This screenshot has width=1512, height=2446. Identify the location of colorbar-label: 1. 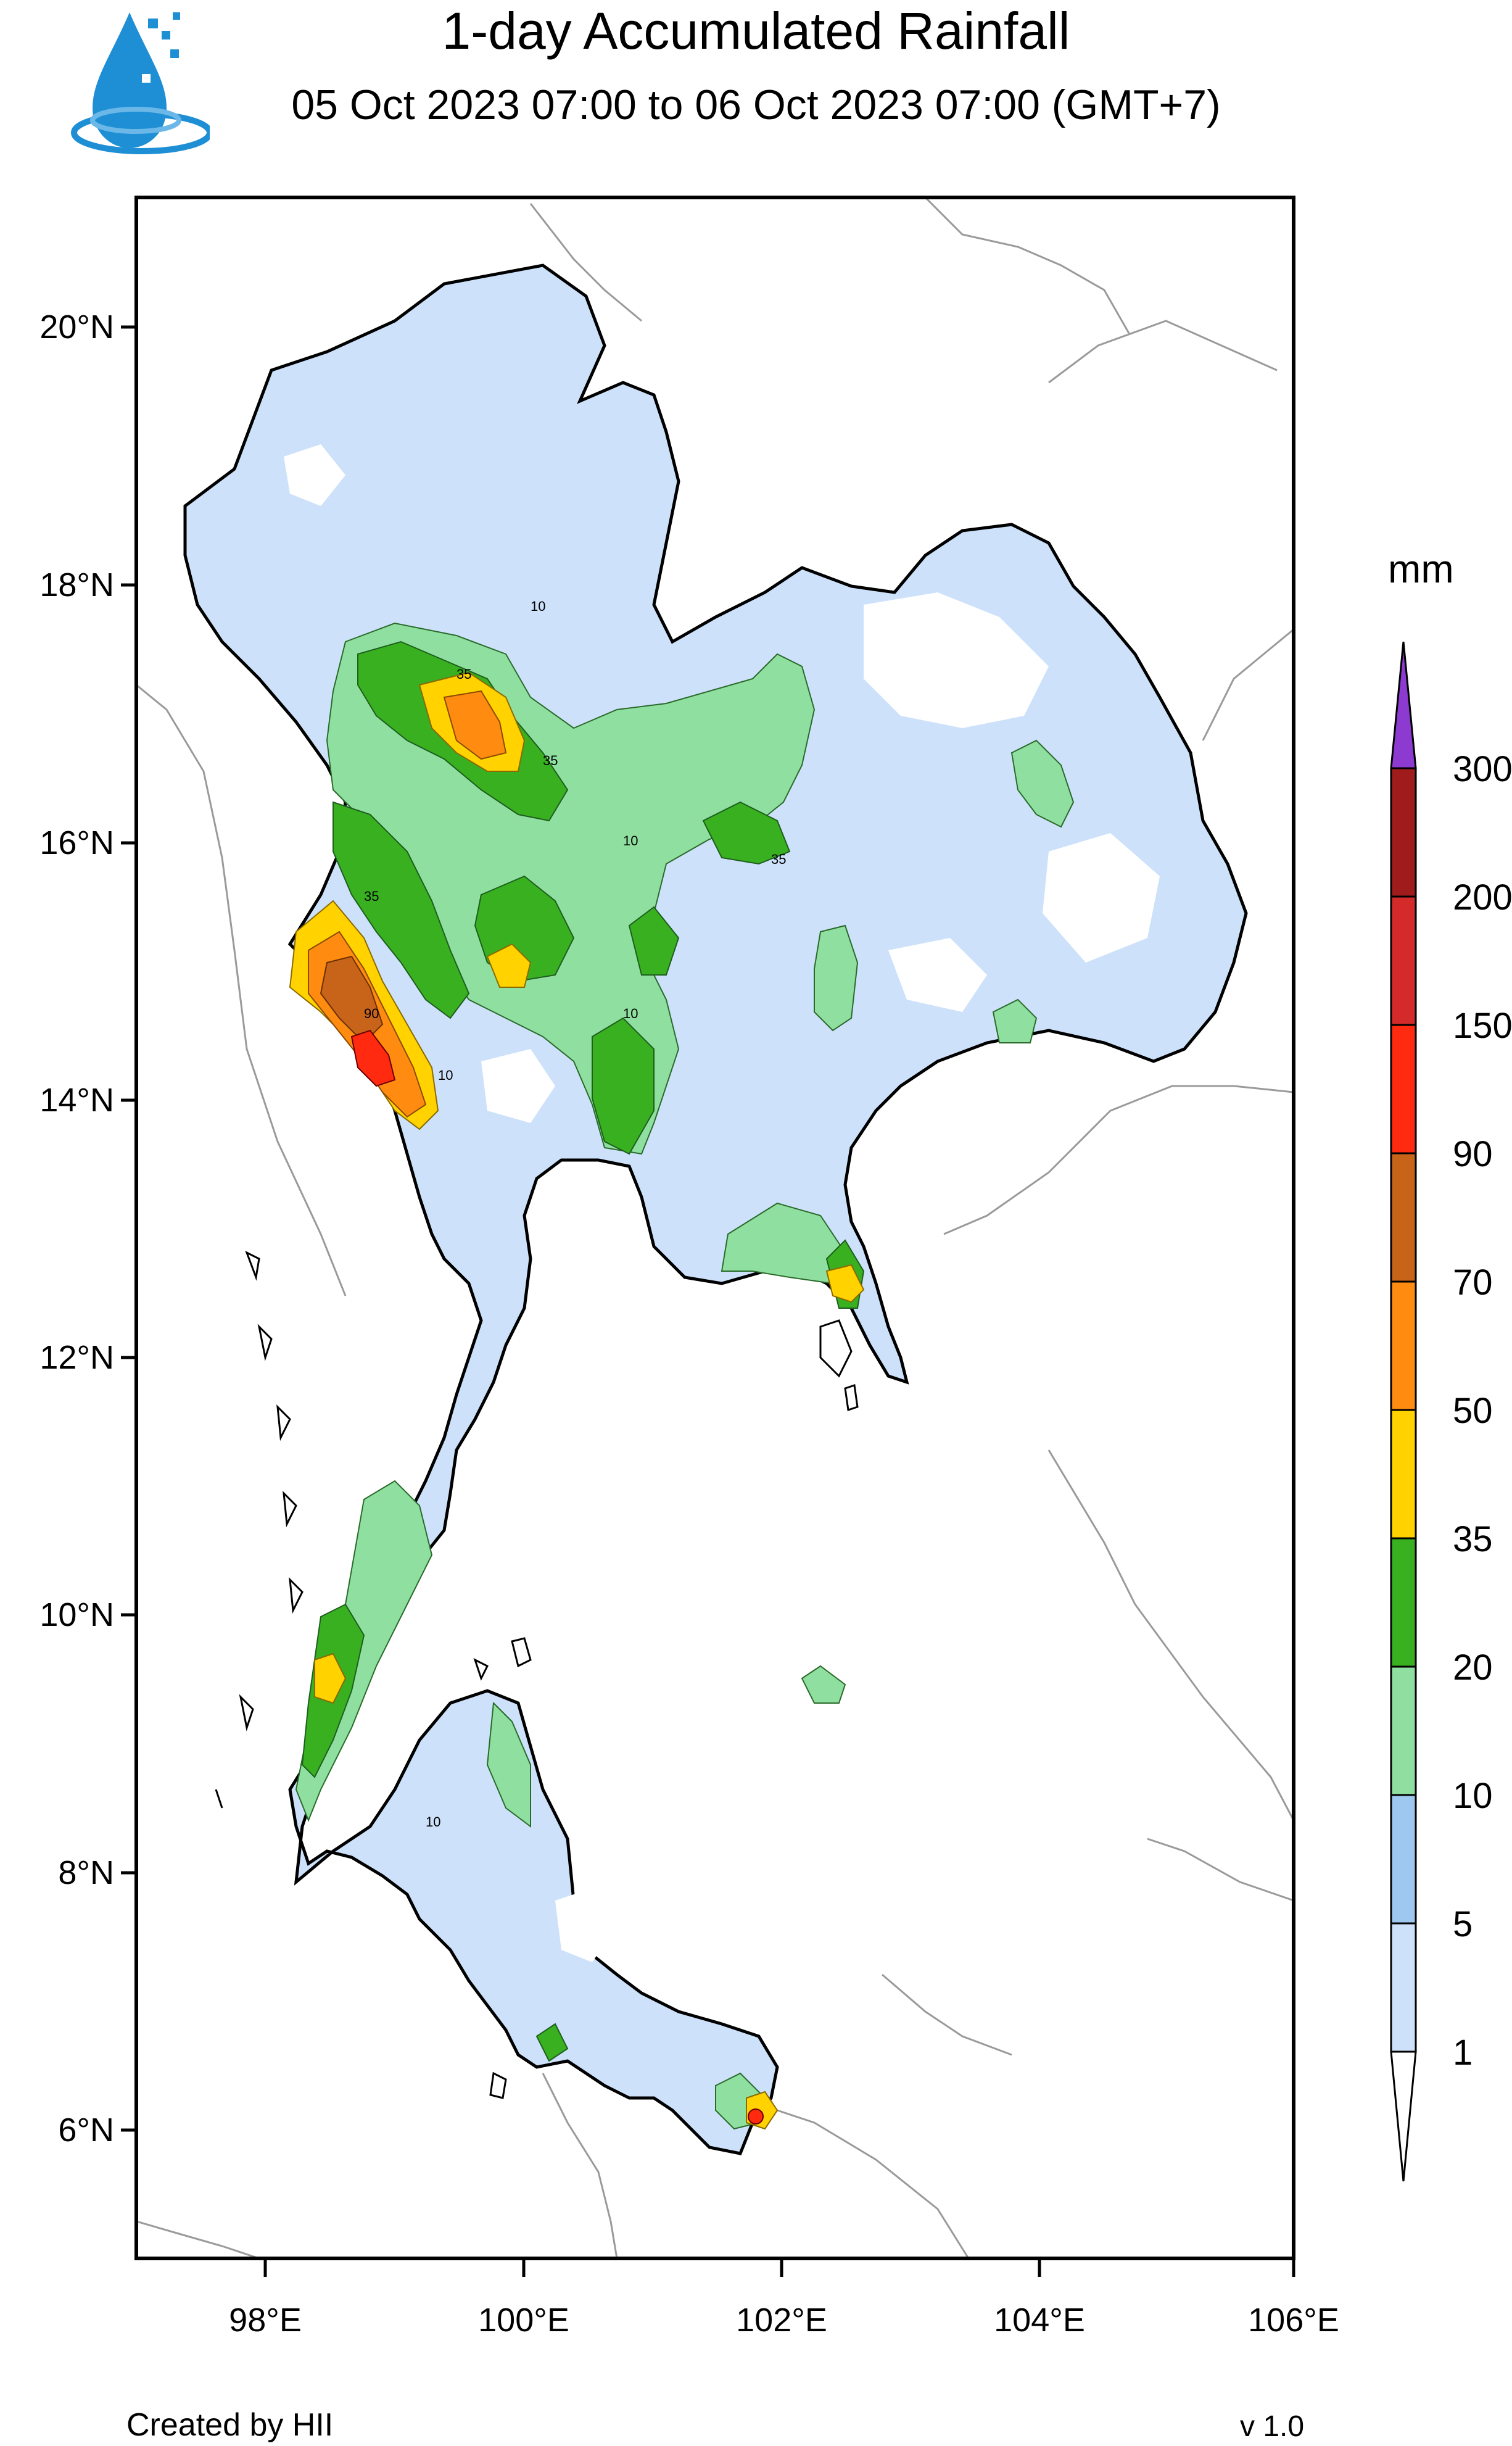
(1463, 2053).